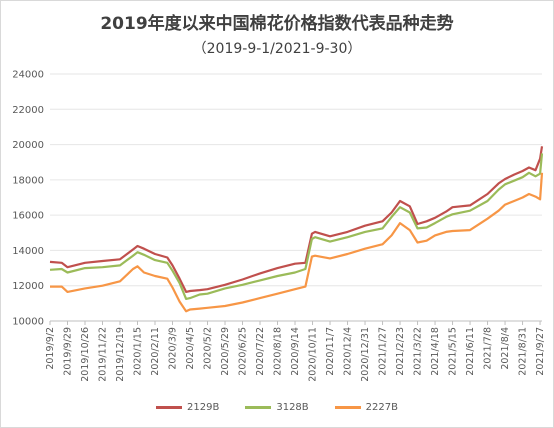 The height and width of the screenshot is (428, 554). Describe the element at coordinates (155, 351) in the screenshot. I see `x-tick-label: 2020/2/11` at that location.